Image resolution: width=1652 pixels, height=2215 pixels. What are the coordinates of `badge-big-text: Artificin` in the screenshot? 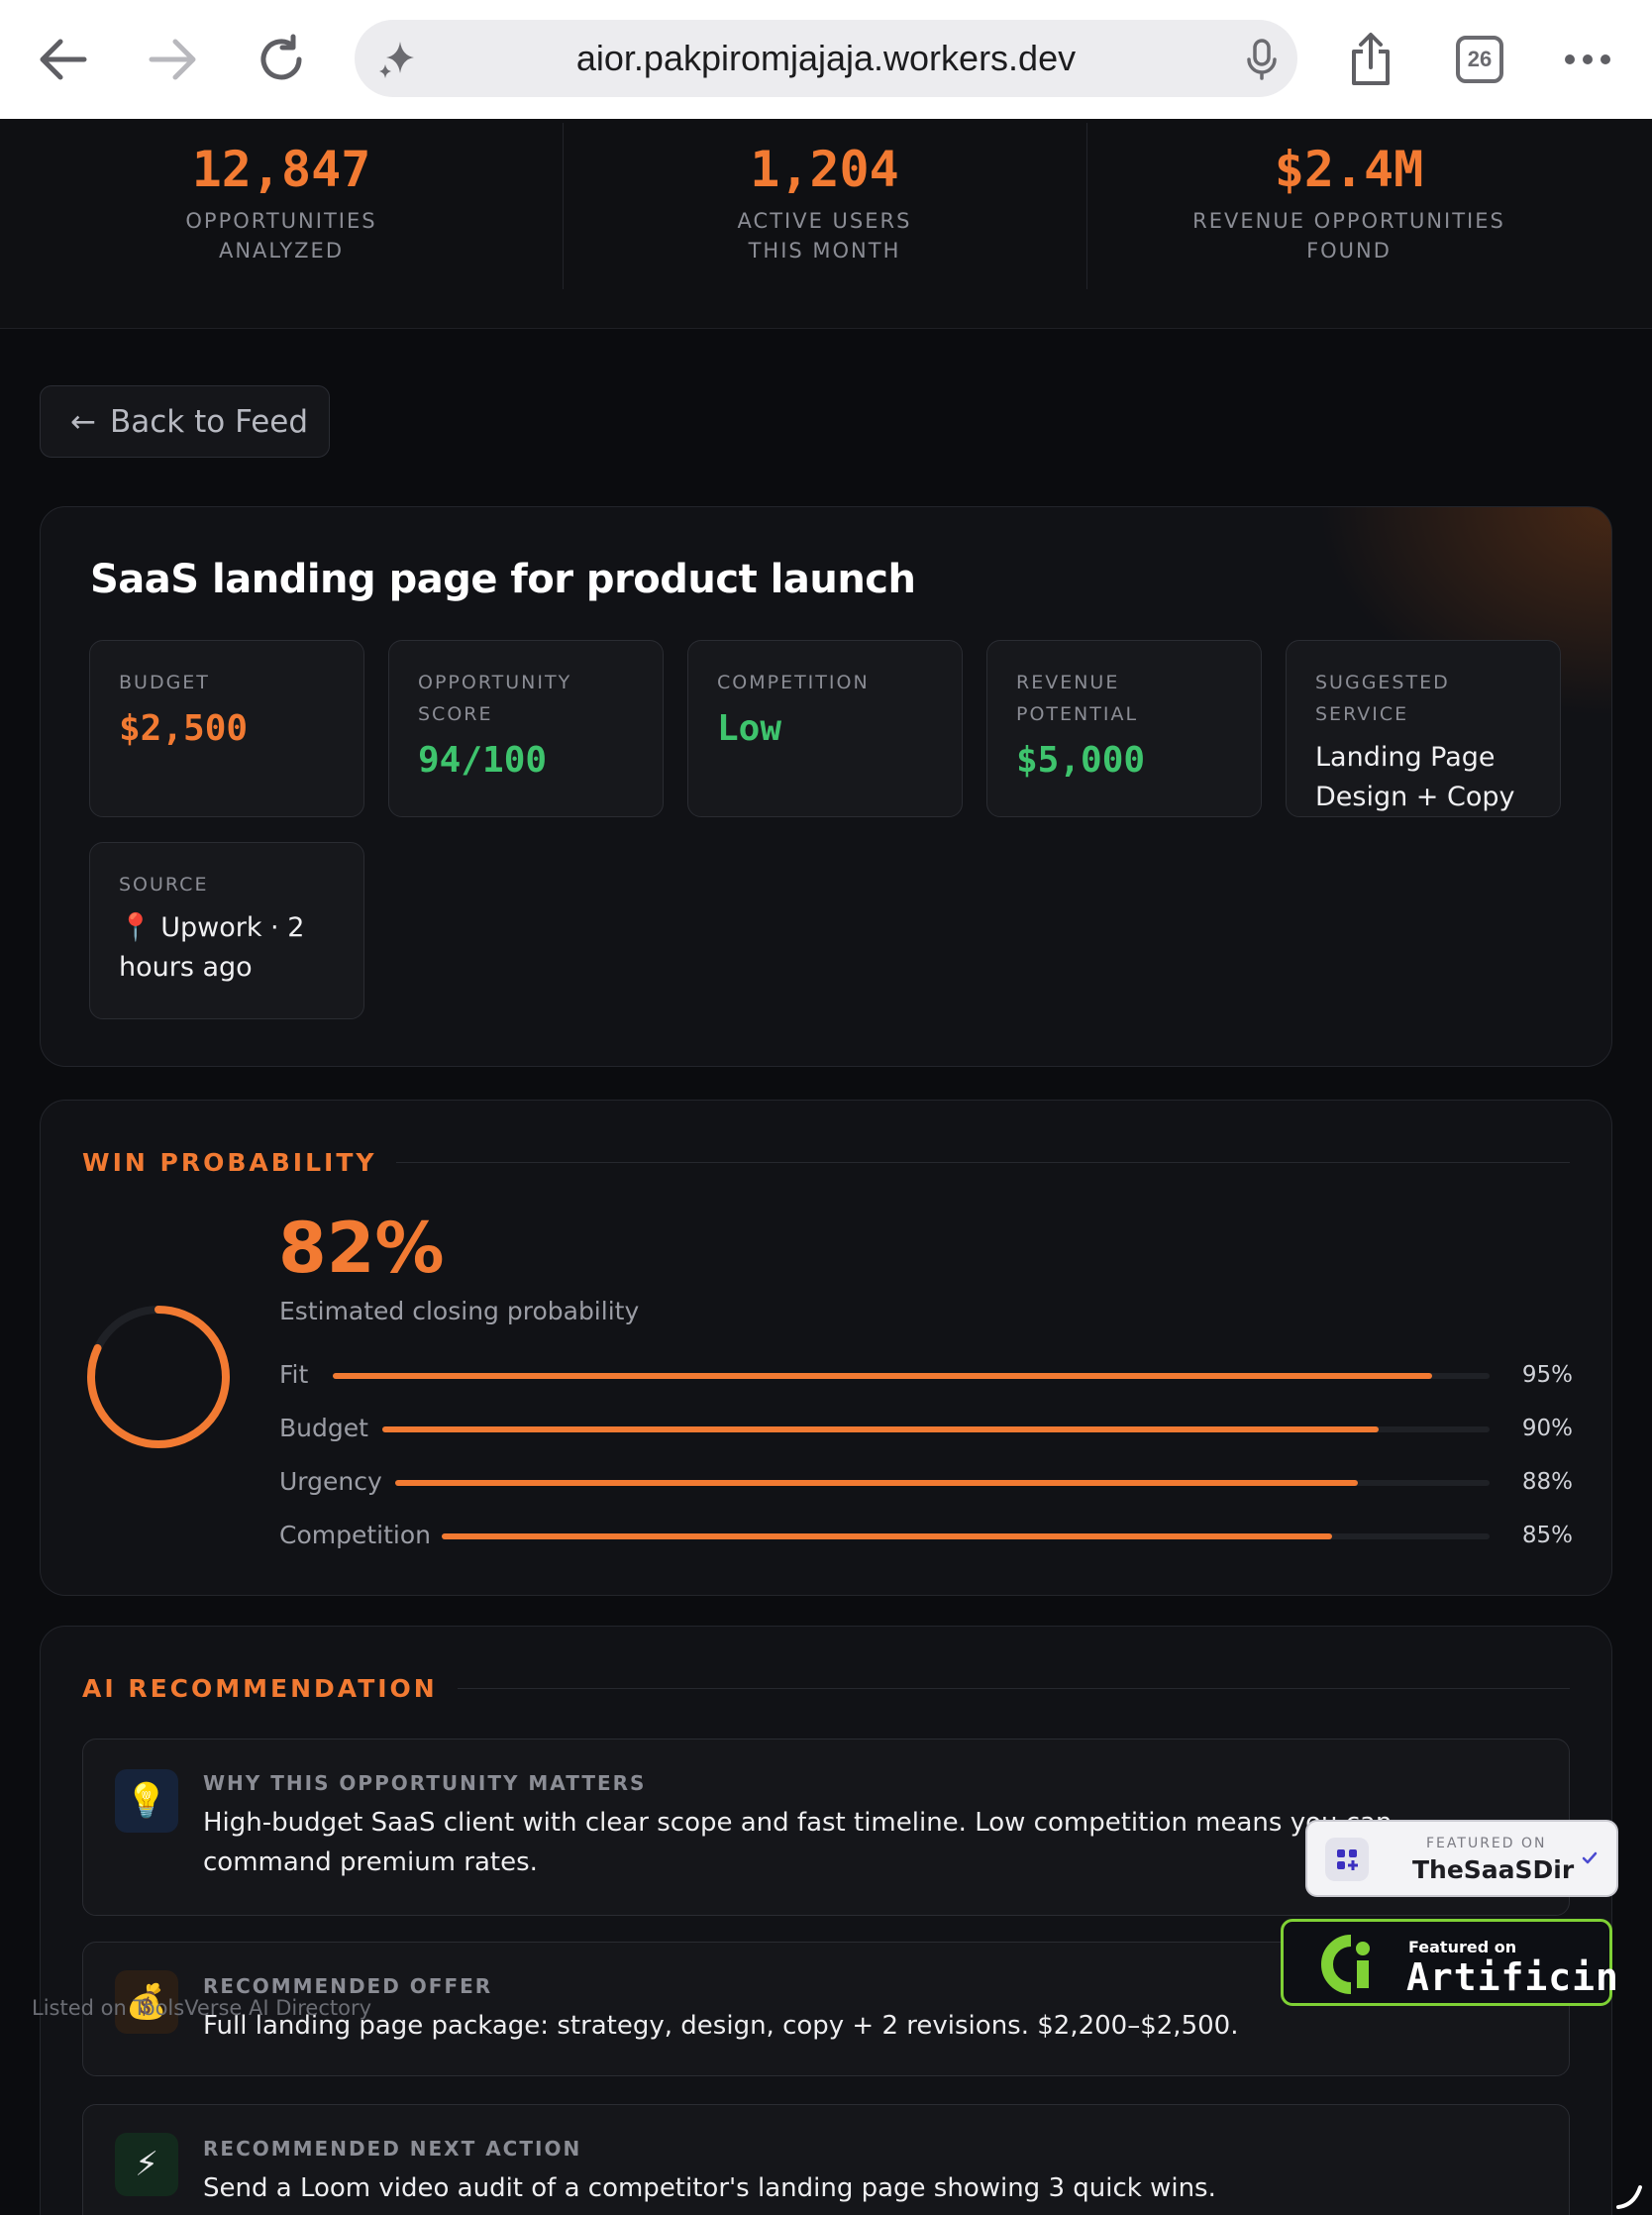 It's located at (1512, 1977).